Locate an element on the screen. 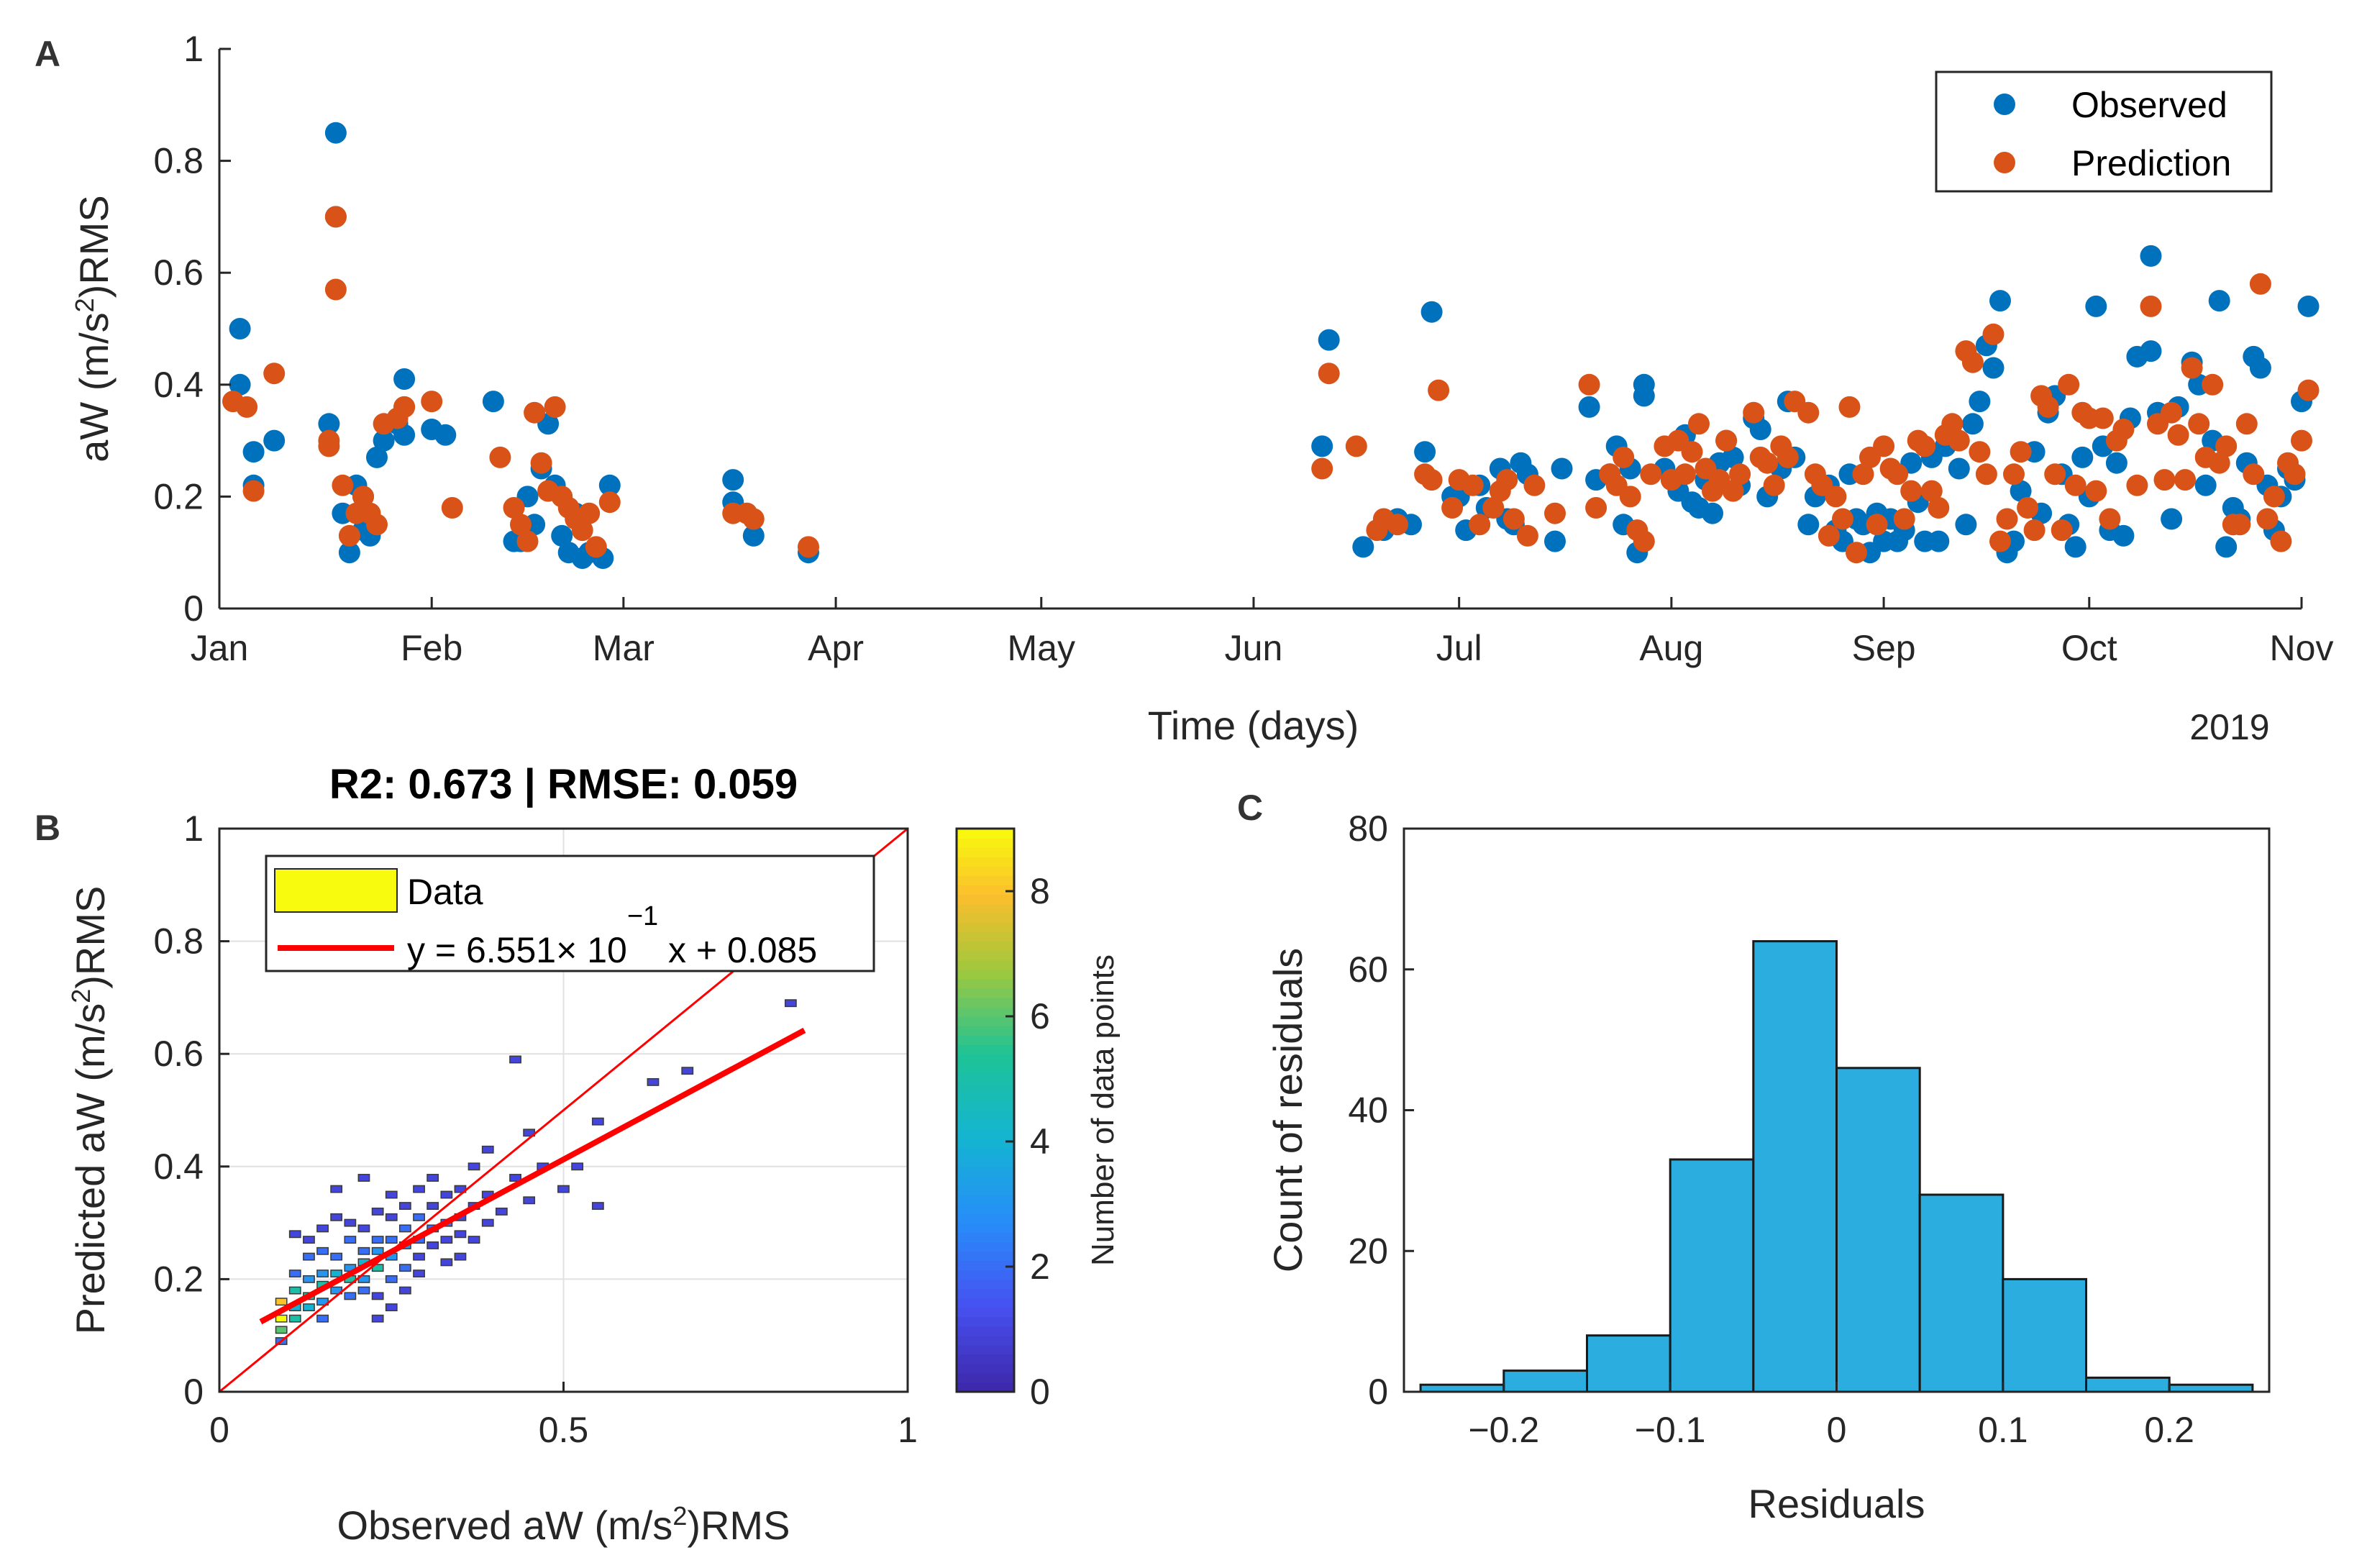  x-tick-label-b: 0 is located at coordinates (219, 1430).